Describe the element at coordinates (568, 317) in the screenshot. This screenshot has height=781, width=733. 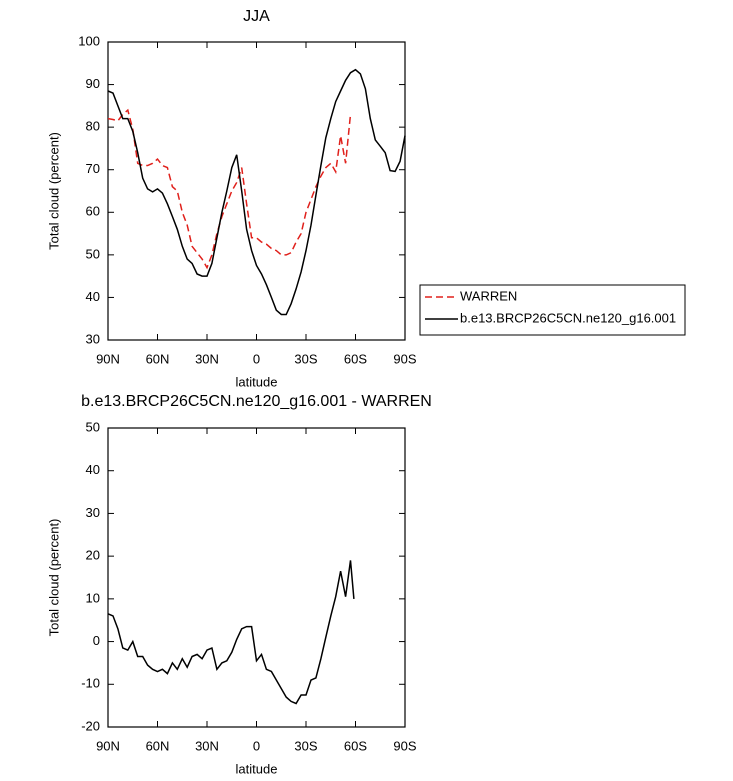
I see `legend-label: b.e13.BRCP26C5CN.ne120_g16.001` at that location.